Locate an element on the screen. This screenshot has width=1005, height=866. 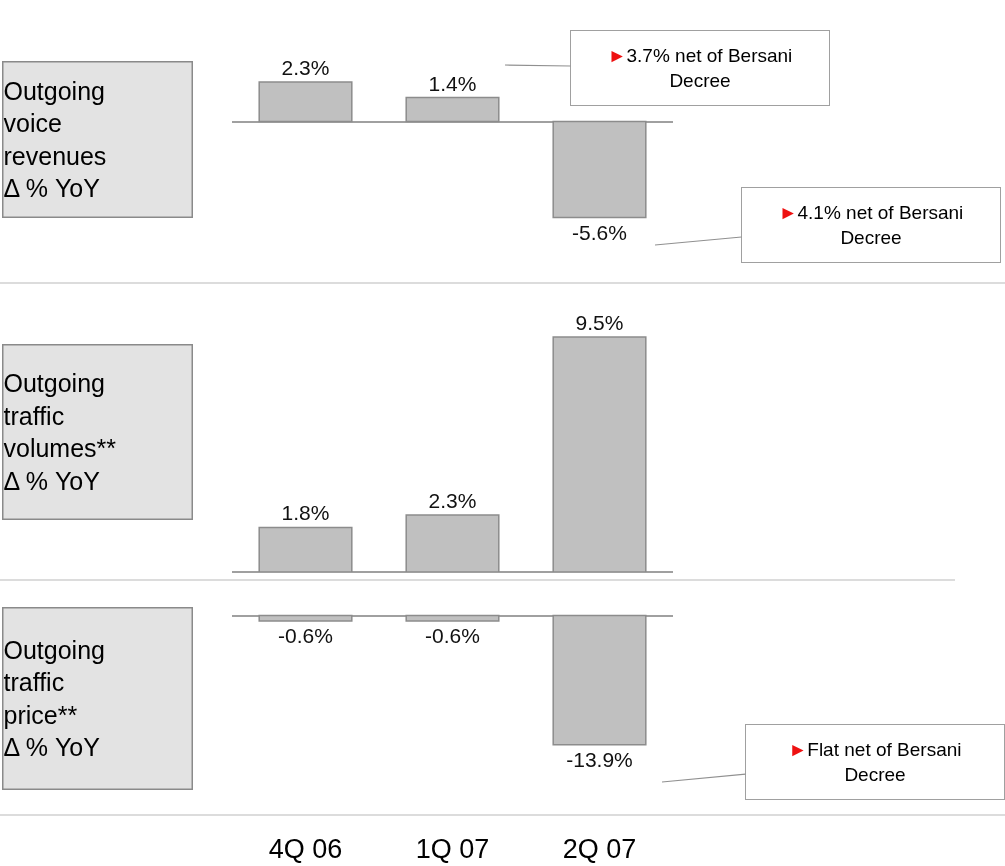
data-label: 9.5% is located at coordinates (599, 322).